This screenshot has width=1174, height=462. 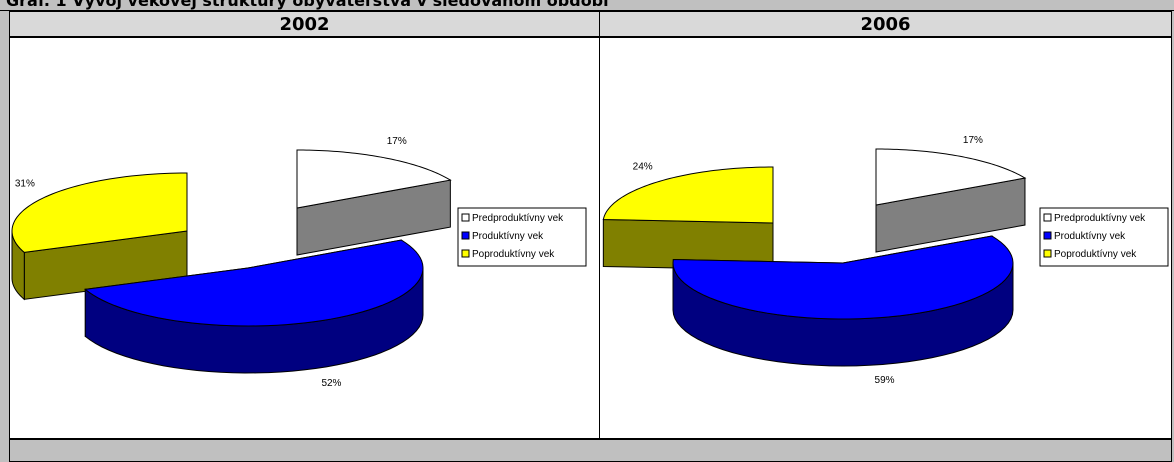 What do you see at coordinates (885, 24) in the screenshot?
I see `chart-title-2006: 2006` at bounding box center [885, 24].